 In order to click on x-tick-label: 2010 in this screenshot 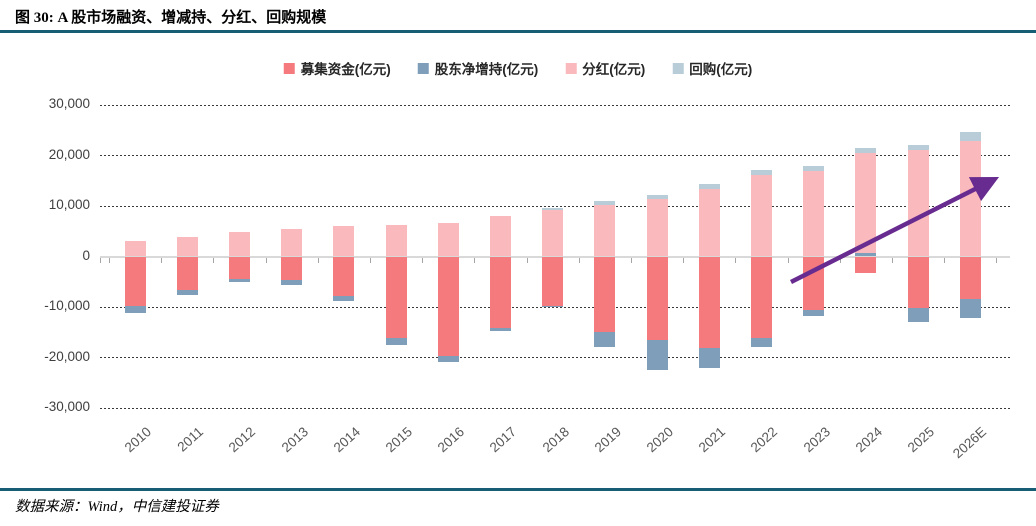, I will do `click(138, 440)`.